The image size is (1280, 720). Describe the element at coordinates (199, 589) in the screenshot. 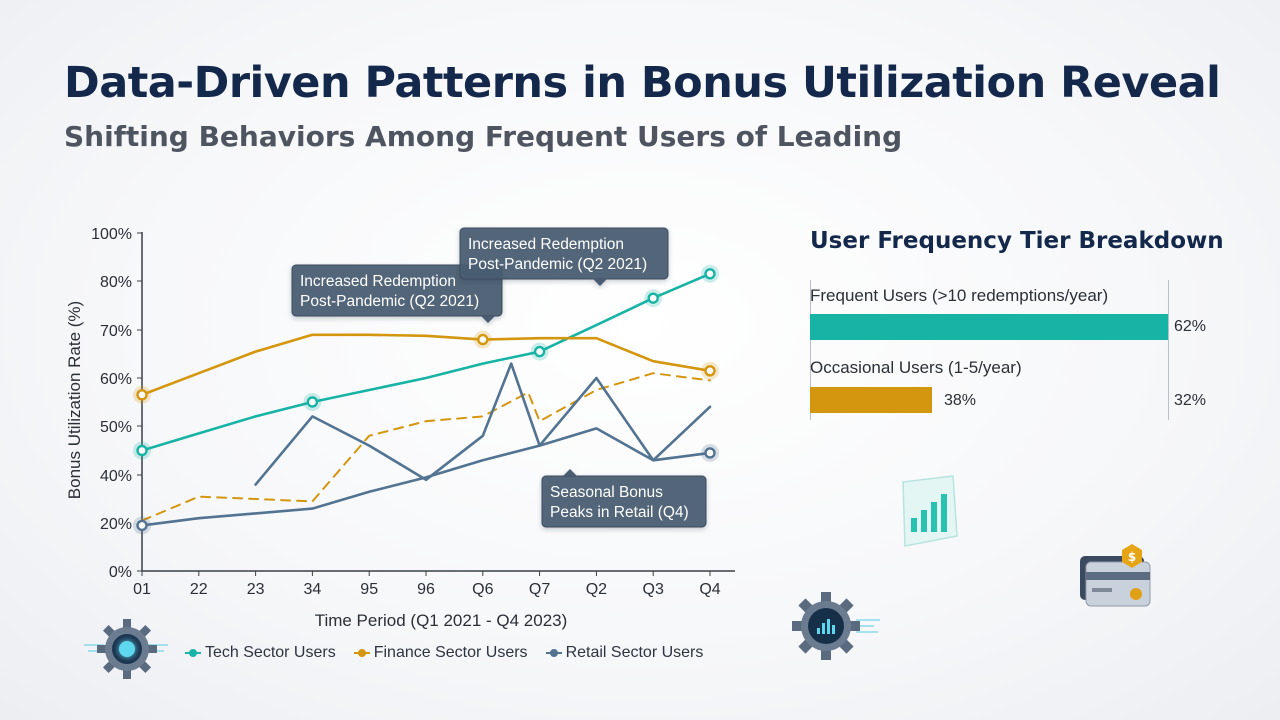

I see `x-tick-label: 22` at that location.